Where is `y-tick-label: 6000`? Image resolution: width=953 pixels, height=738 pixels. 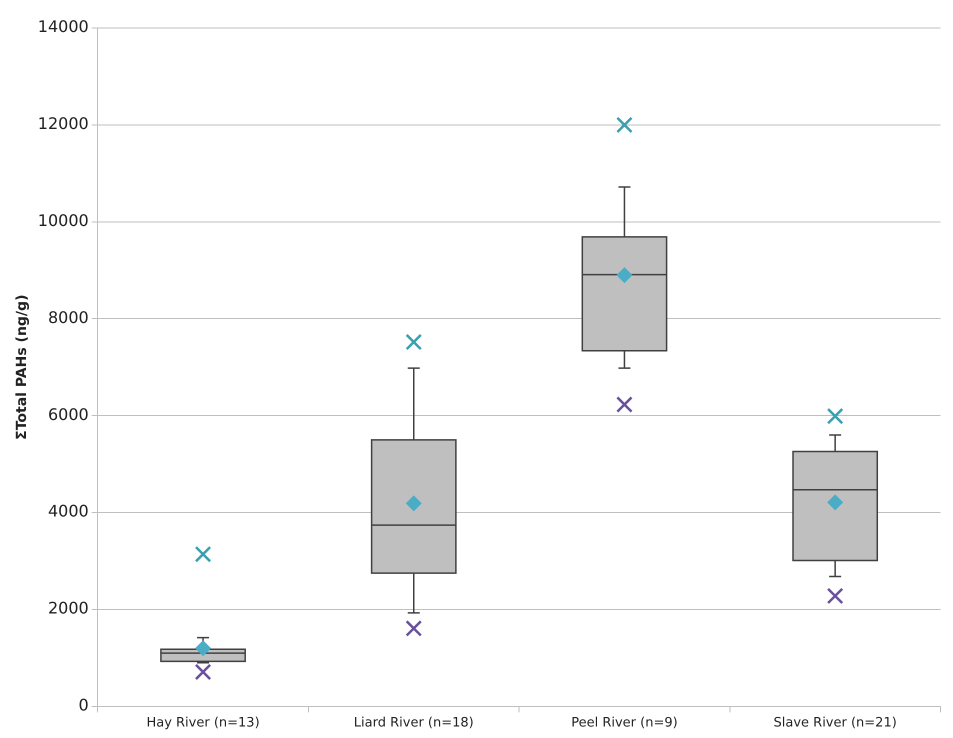 y-tick-label: 6000 is located at coordinates (68, 414).